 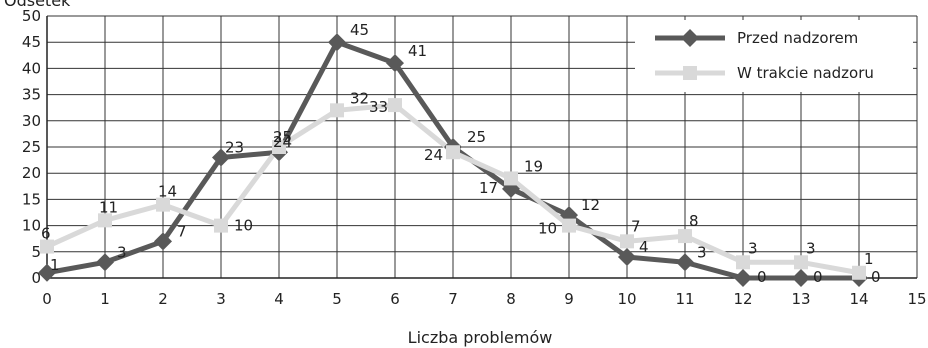 I want to click on data-label: 6, so click(x=46, y=234).